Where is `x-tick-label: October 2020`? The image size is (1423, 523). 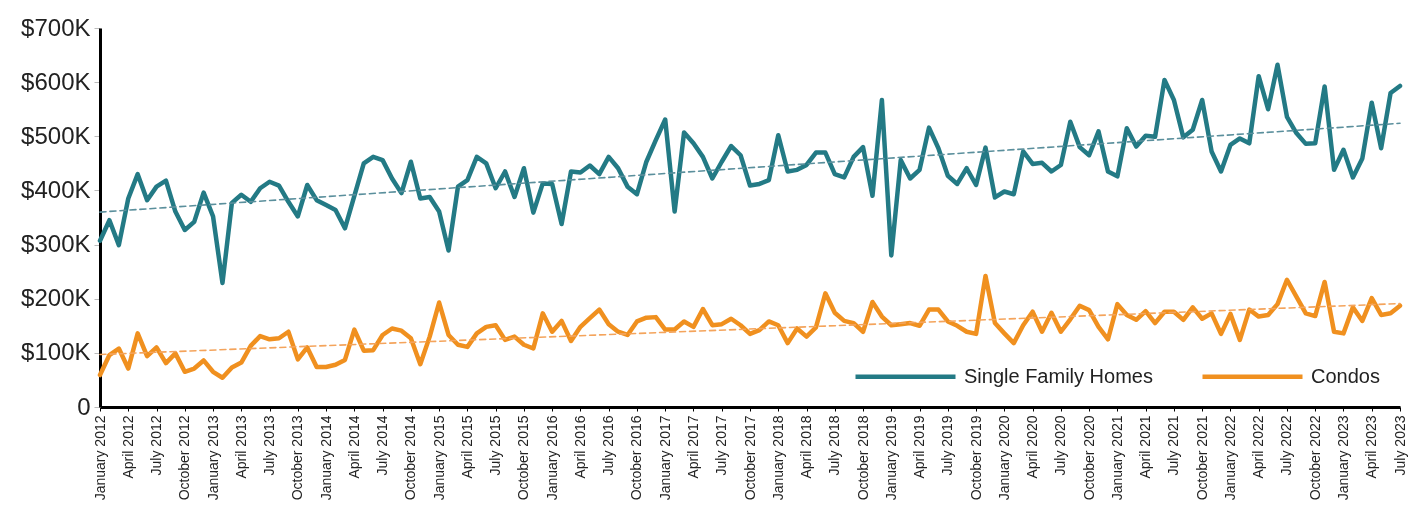
x-tick-label: October 2020 is located at coordinates (1088, 458).